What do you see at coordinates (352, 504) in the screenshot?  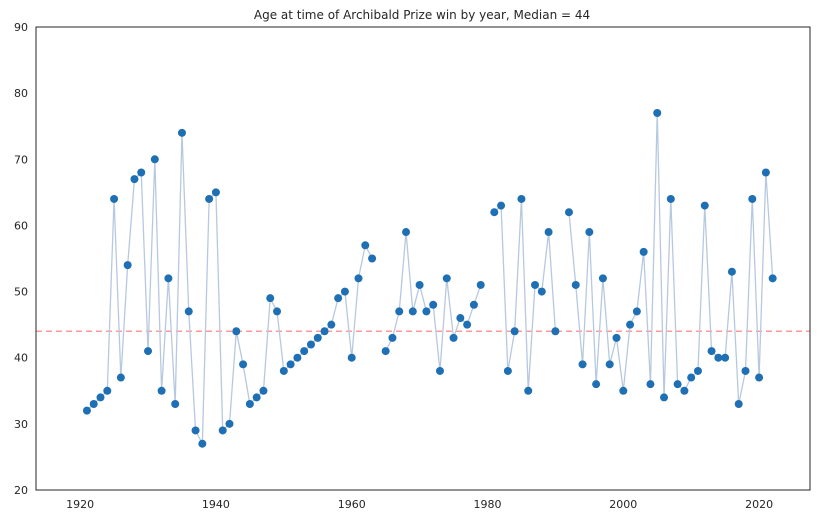 I see `x-tick-label: 1960` at bounding box center [352, 504].